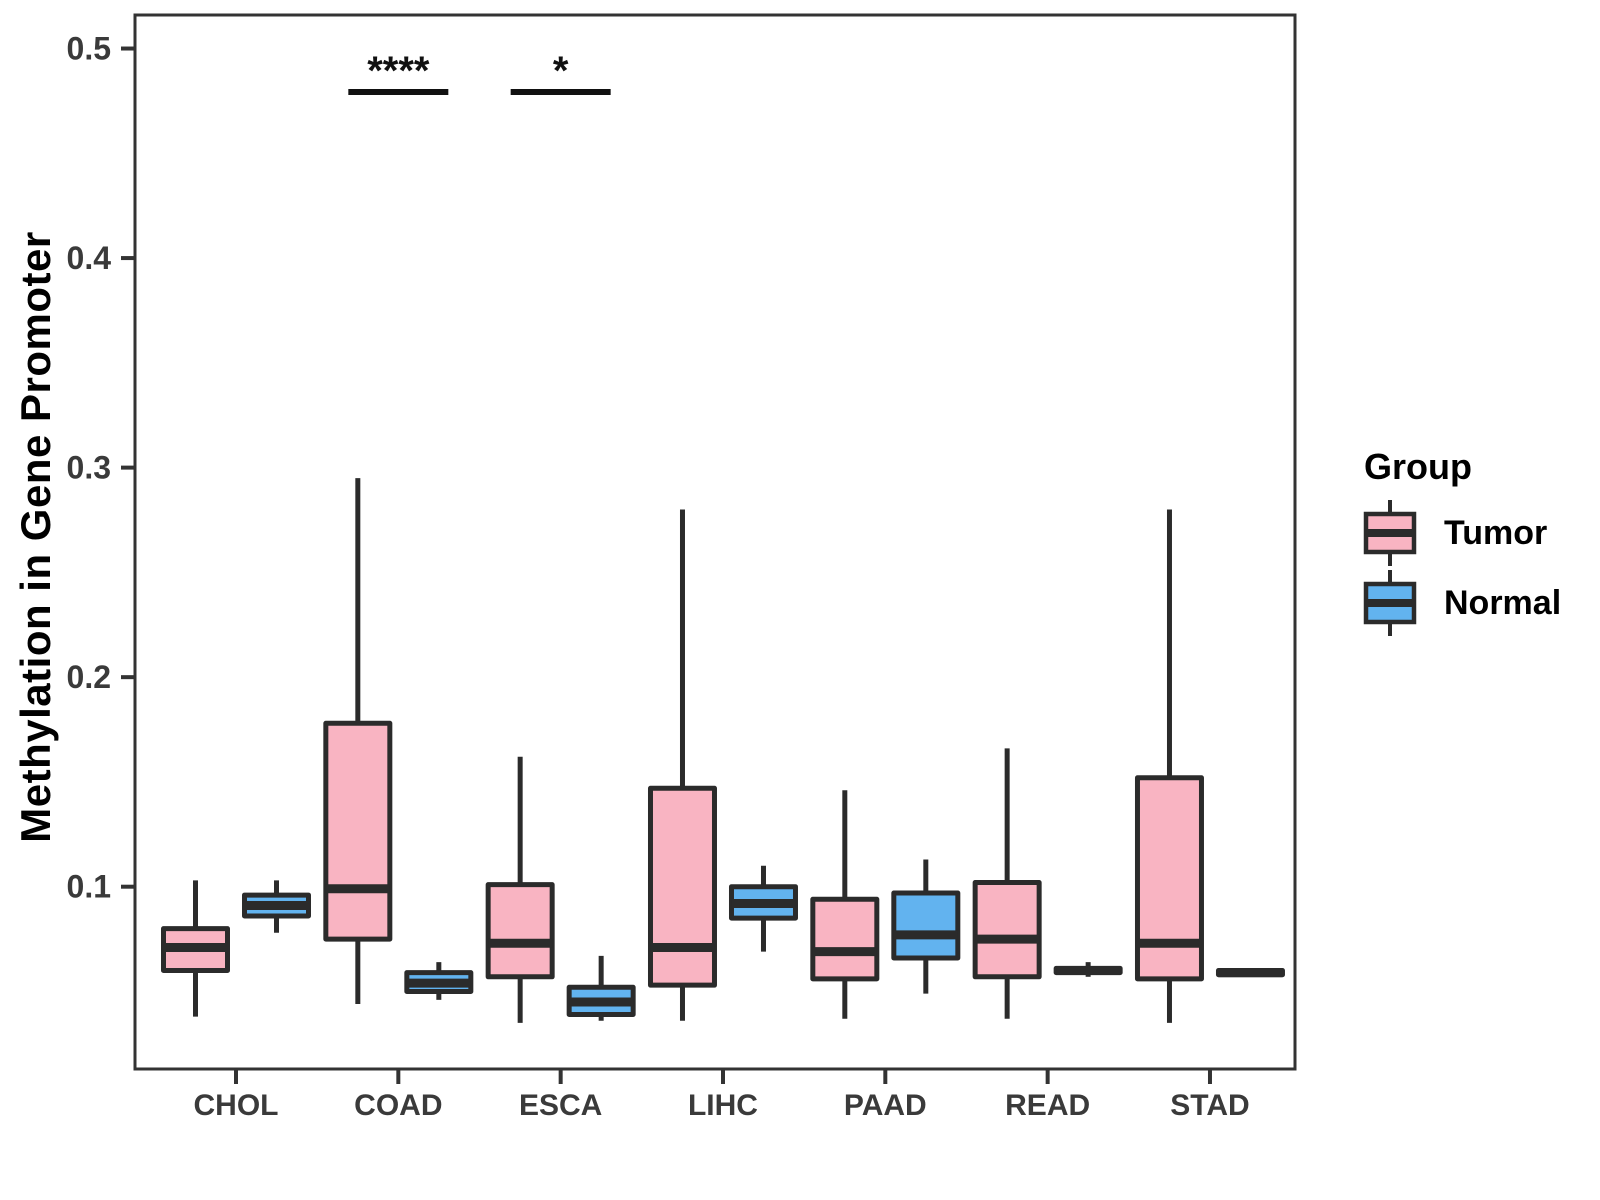 The width and height of the screenshot is (1600, 1200). I want to click on legend-title: Group, so click(1418, 466).